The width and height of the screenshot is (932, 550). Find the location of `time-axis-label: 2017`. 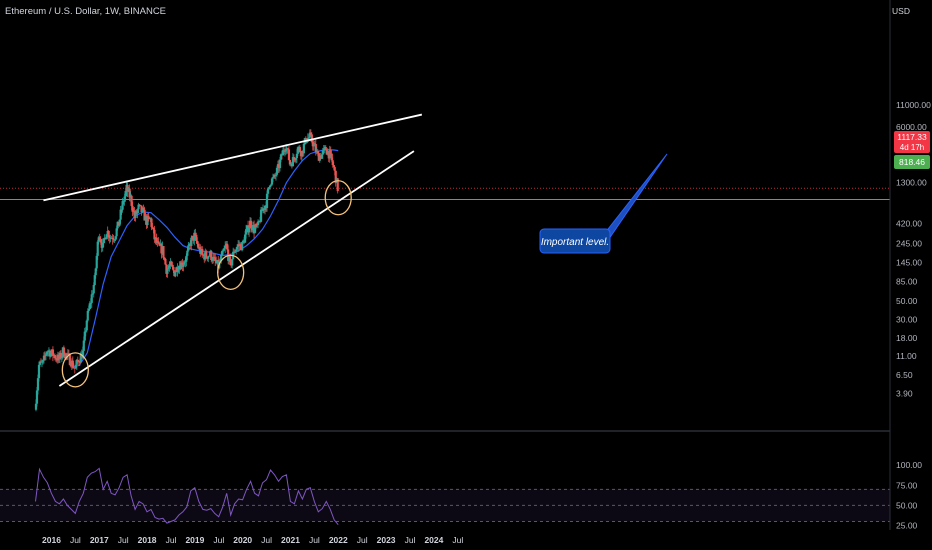

time-axis-label: 2017 is located at coordinates (99, 540).